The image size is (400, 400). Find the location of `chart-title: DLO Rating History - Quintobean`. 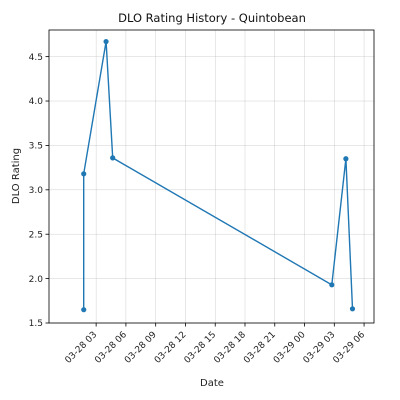

chart-title: DLO Rating History - Quintobean is located at coordinates (212, 18).